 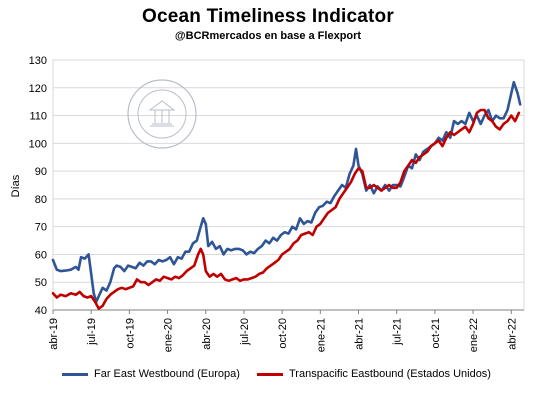 I want to click on x-tick-label: oct-21, so click(x=436, y=333).